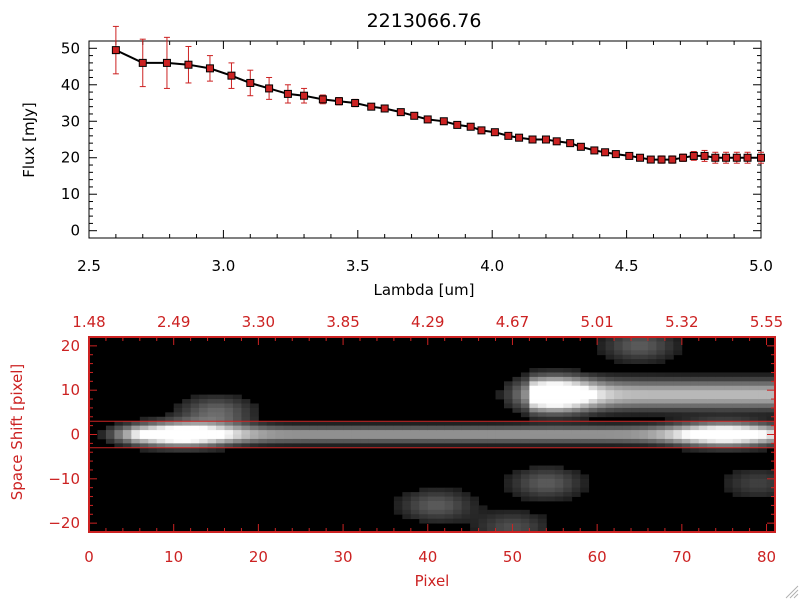 This screenshot has width=800, height=600. I want to click on data-point-marker, so click(400, 112).